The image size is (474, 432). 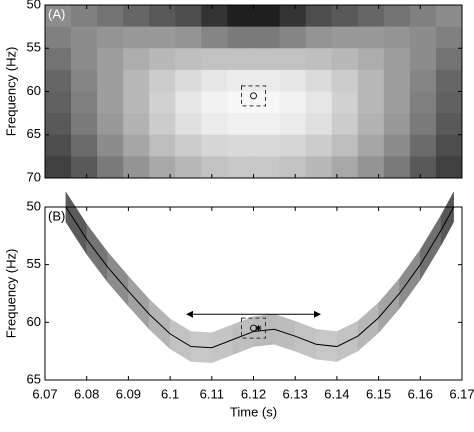 I want to click on panel-label: (B), so click(x=56, y=215).